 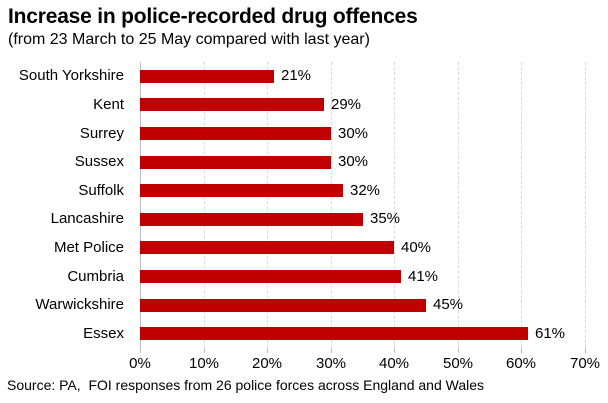 What do you see at coordinates (99, 161) in the screenshot?
I see `category-label: Sussex` at bounding box center [99, 161].